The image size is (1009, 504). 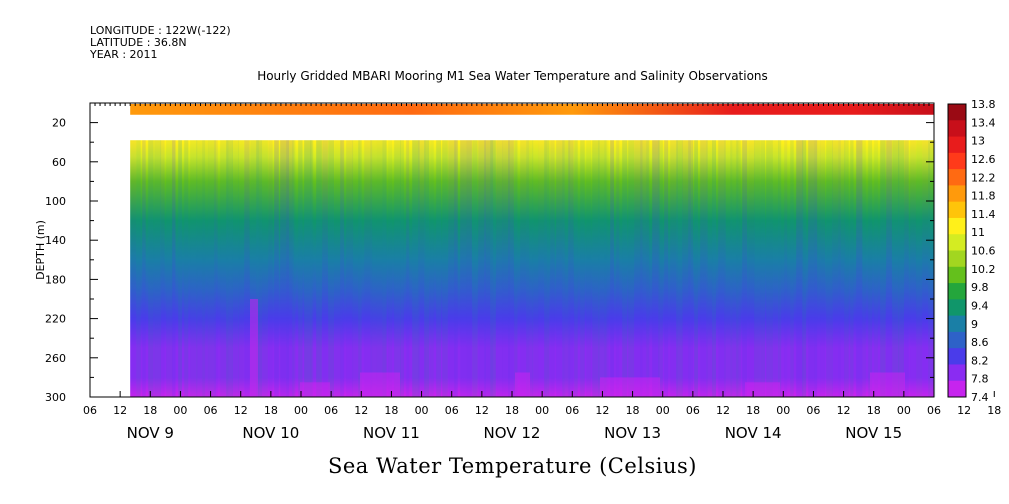 I want to click on colorbar-label: 7.4, so click(x=980, y=397).